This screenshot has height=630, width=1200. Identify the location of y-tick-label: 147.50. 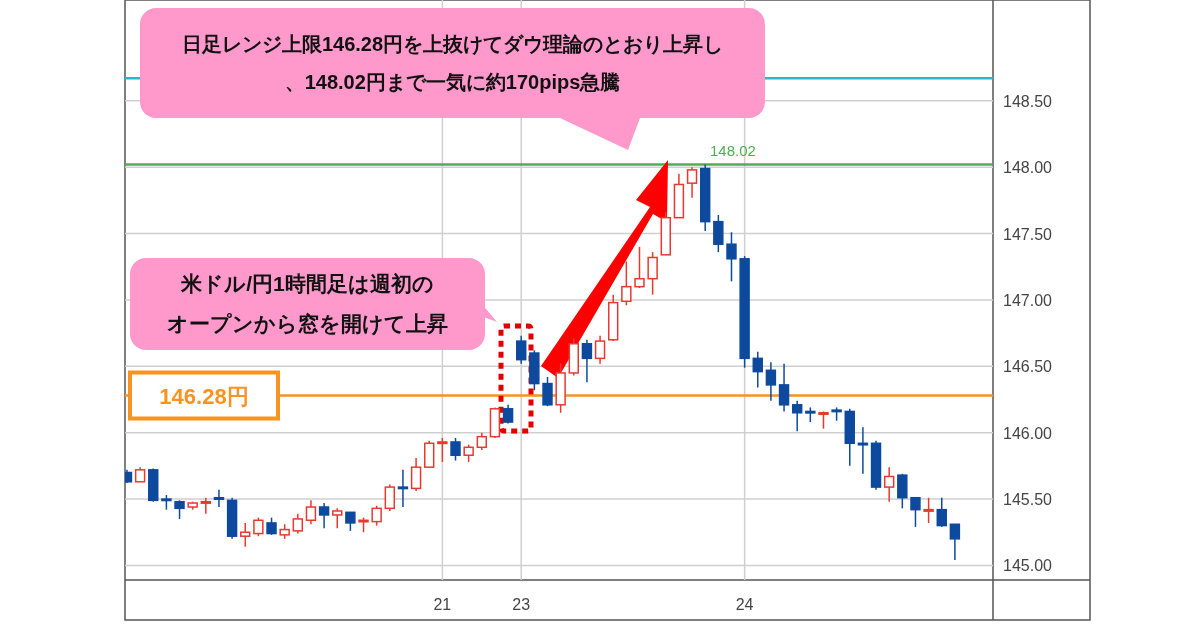
(1028, 234).